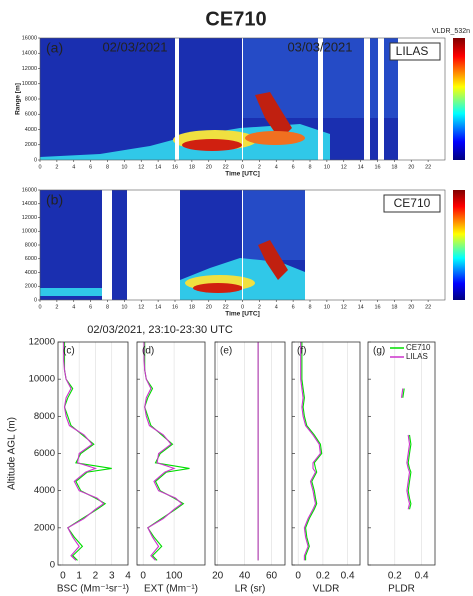  Describe the element at coordinates (401, 589) in the screenshot. I see `x-axis-label: PLDR` at that location.